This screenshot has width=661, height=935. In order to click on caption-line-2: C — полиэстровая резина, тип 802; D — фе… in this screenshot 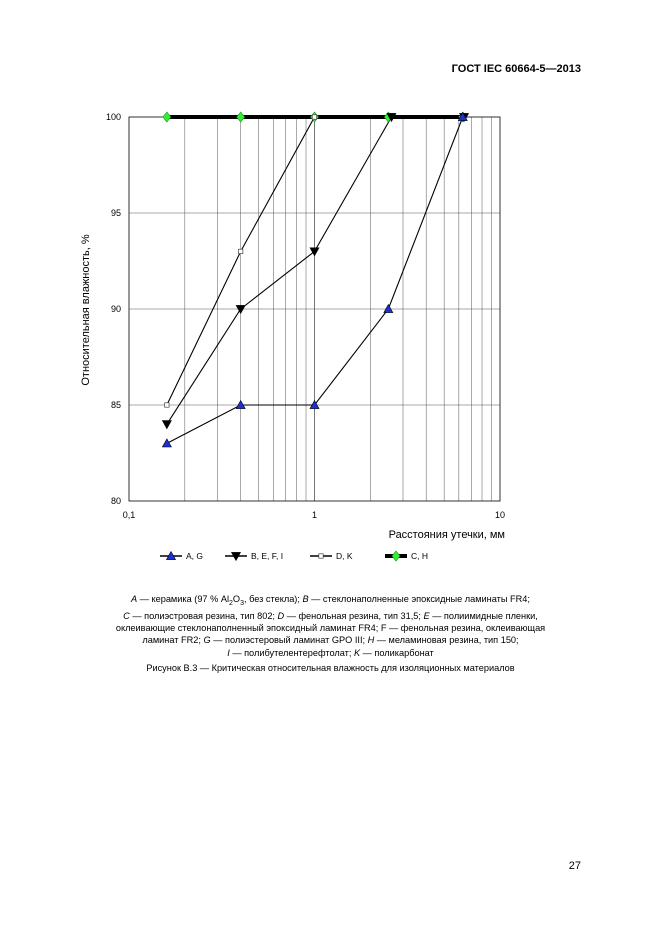, I will do `click(330, 616)`.